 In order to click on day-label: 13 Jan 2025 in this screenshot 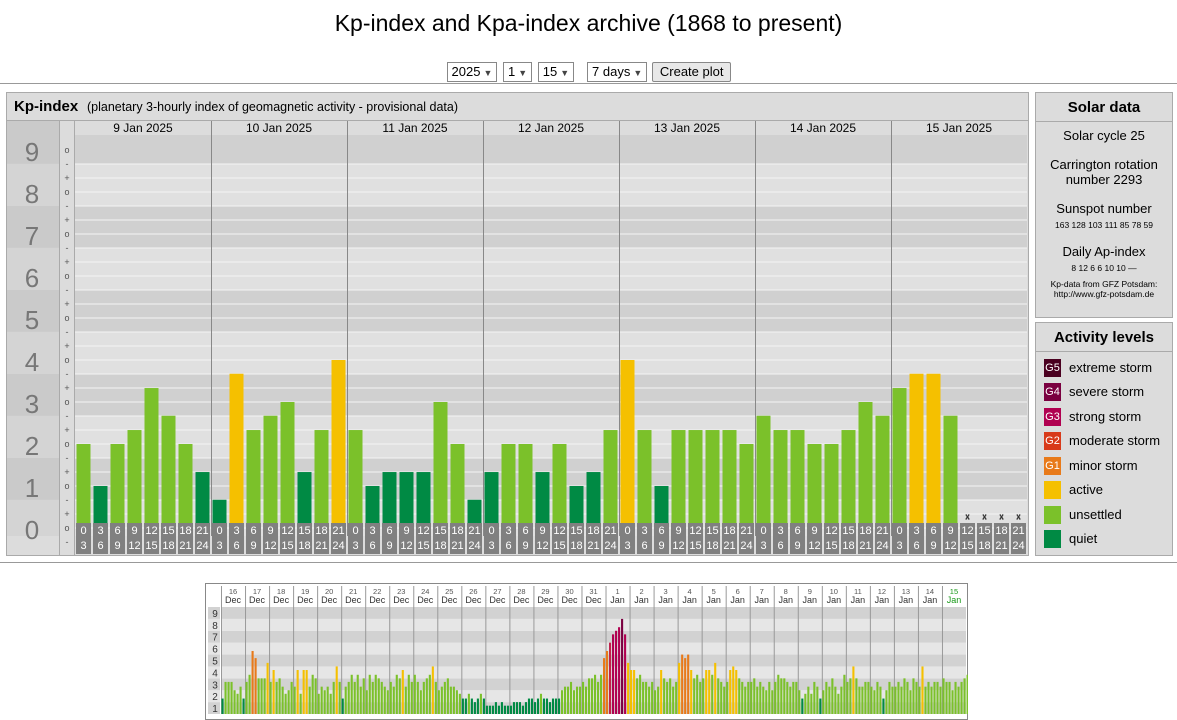, I will do `click(687, 128)`.